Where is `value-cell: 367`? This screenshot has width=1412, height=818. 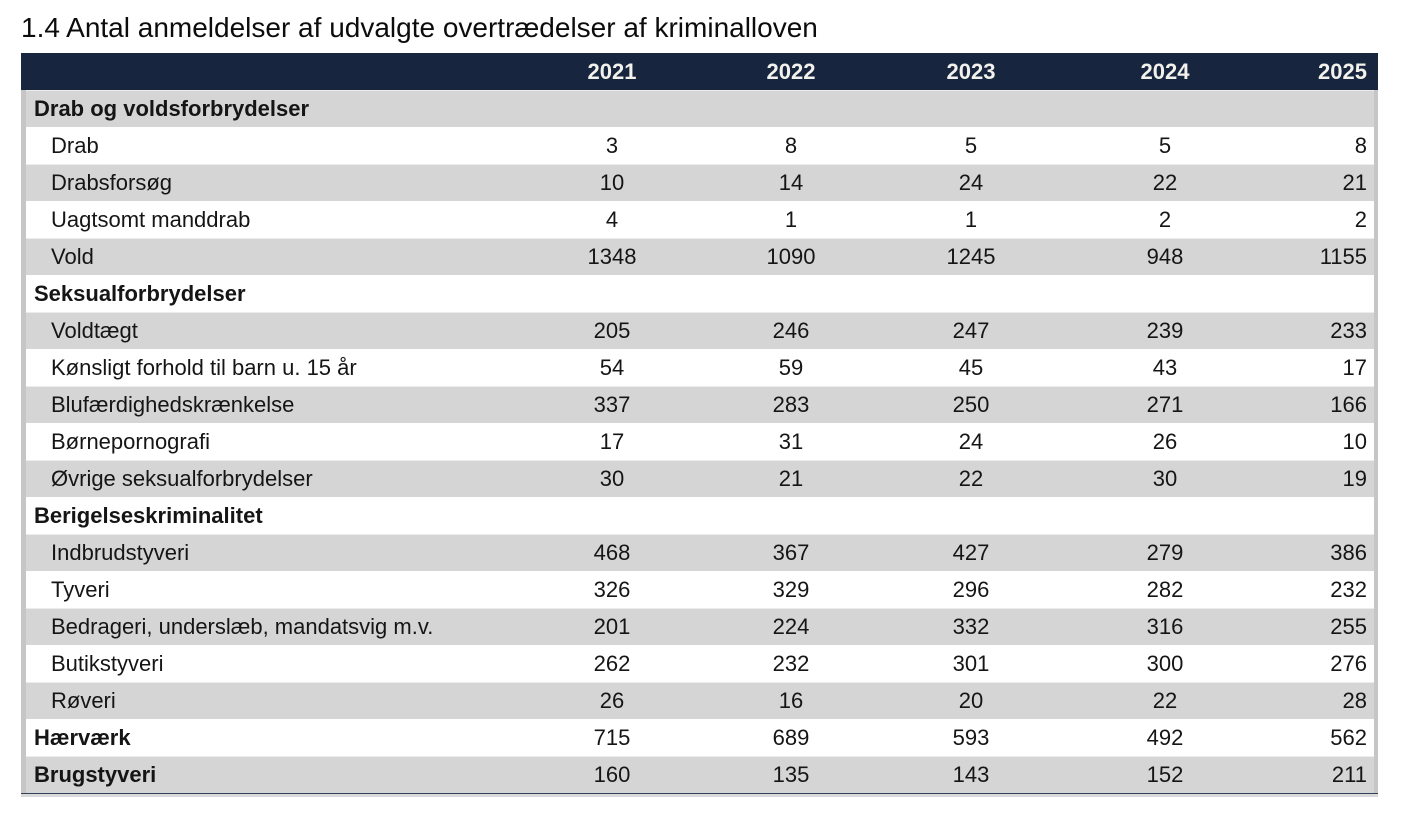 value-cell: 367 is located at coordinates (791, 552).